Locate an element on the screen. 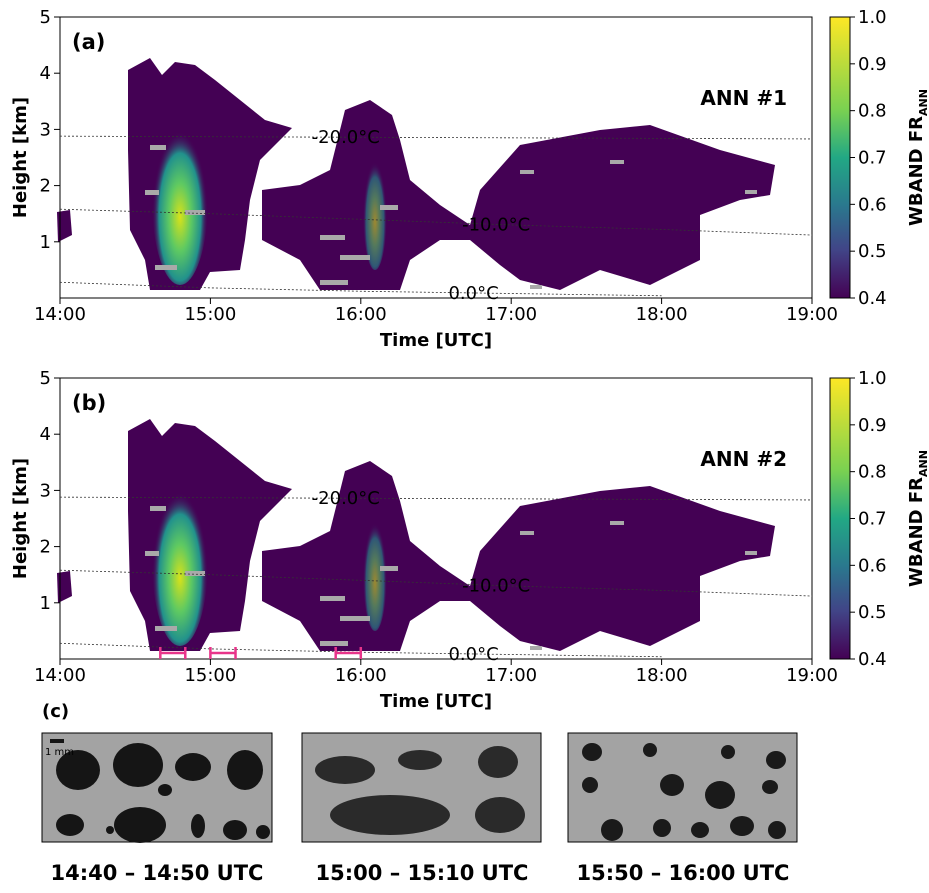 The height and width of the screenshot is (893, 929). panel-label: (a) is located at coordinates (88, 42).